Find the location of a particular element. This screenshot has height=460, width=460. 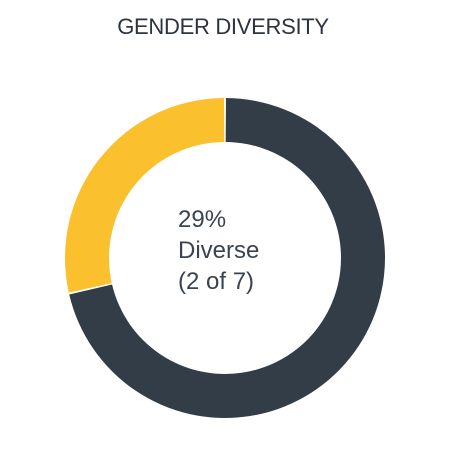

center-label: 29% Diverse (2 of 7) is located at coordinates (218, 250).